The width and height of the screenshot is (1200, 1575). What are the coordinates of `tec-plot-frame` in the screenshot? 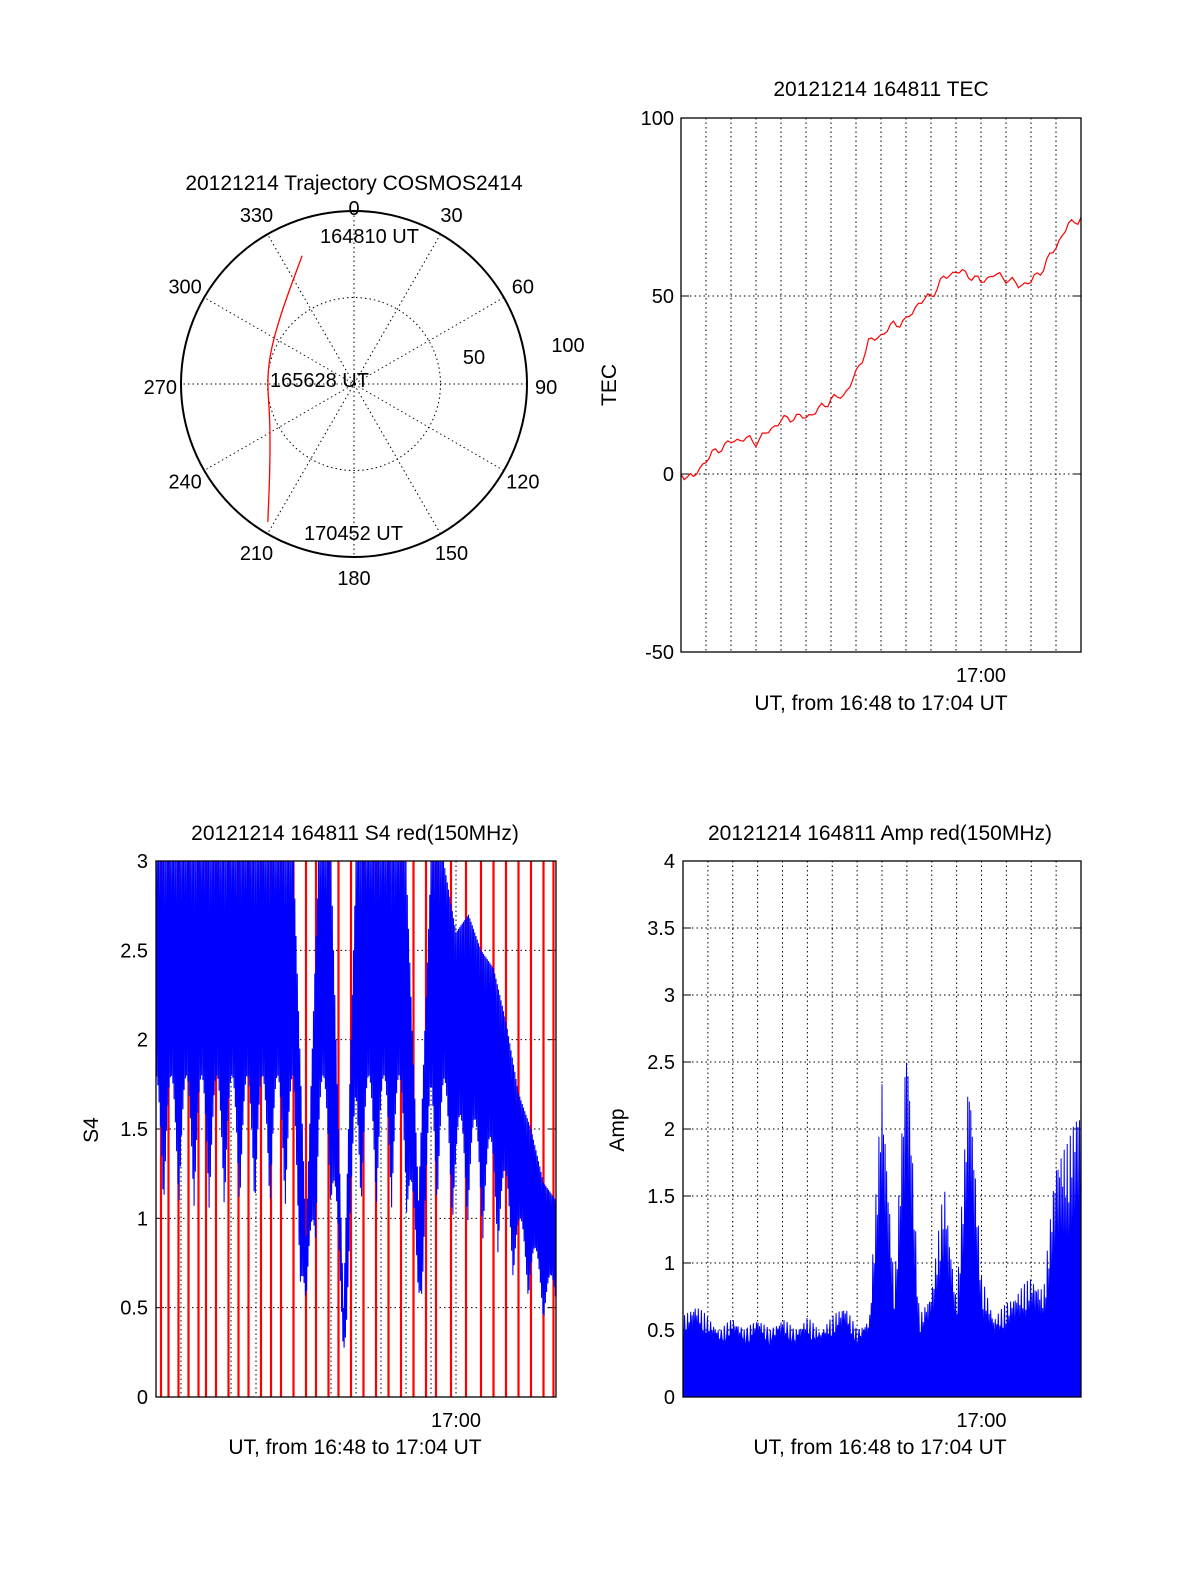 It's located at (881, 385).